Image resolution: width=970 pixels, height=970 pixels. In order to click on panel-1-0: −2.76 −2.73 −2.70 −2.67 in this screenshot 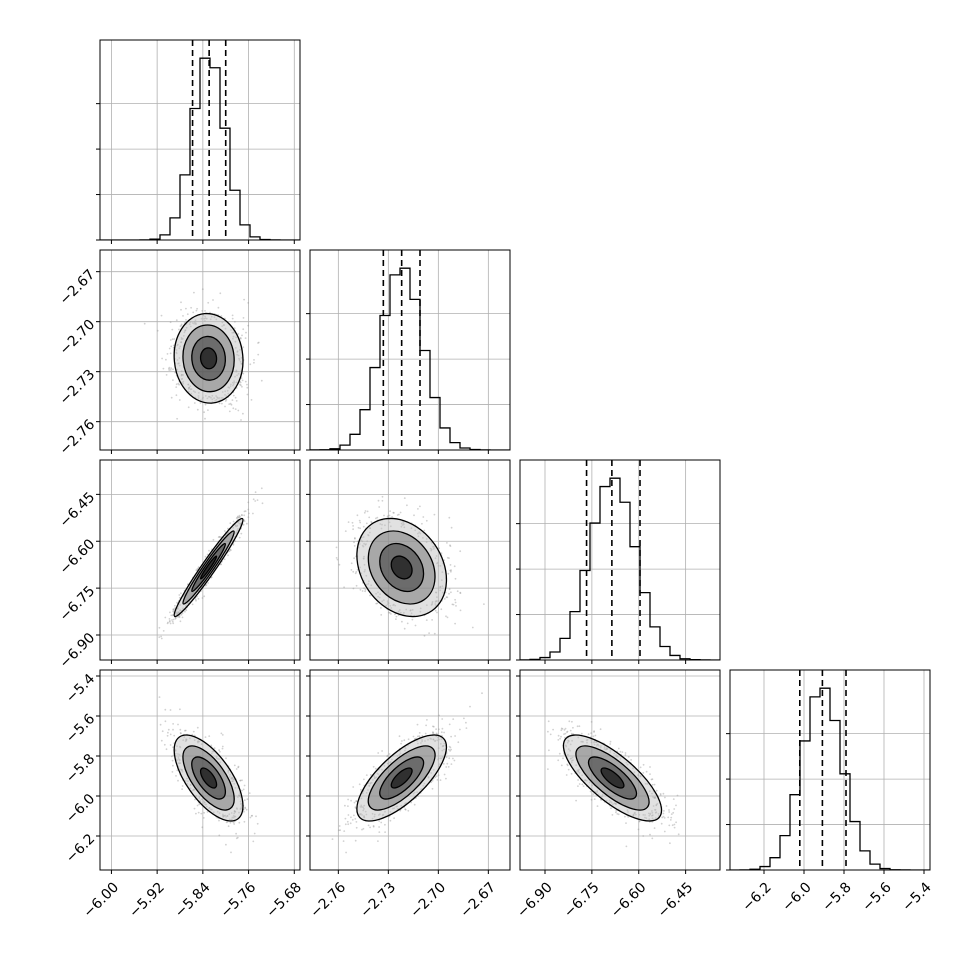, I will do `click(179, 353)`.